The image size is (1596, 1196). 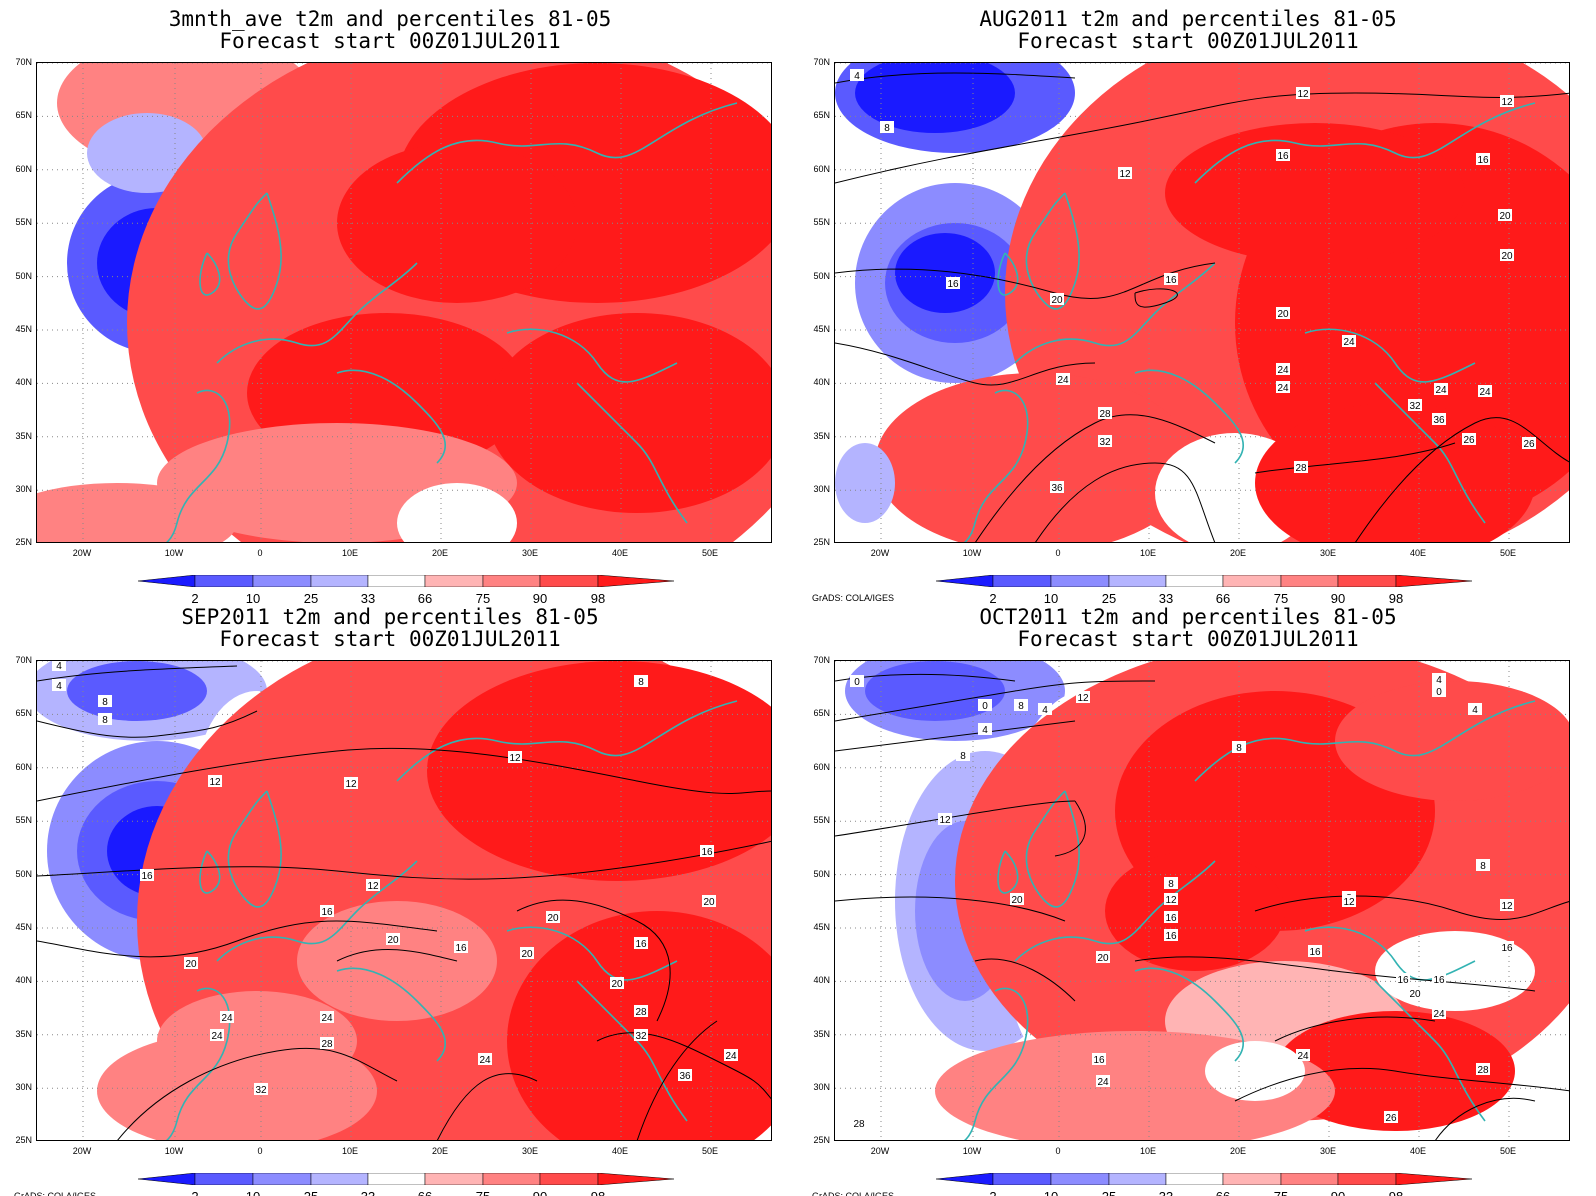 What do you see at coordinates (1057, 488) in the screenshot?
I see `contour-label-text: 36` at bounding box center [1057, 488].